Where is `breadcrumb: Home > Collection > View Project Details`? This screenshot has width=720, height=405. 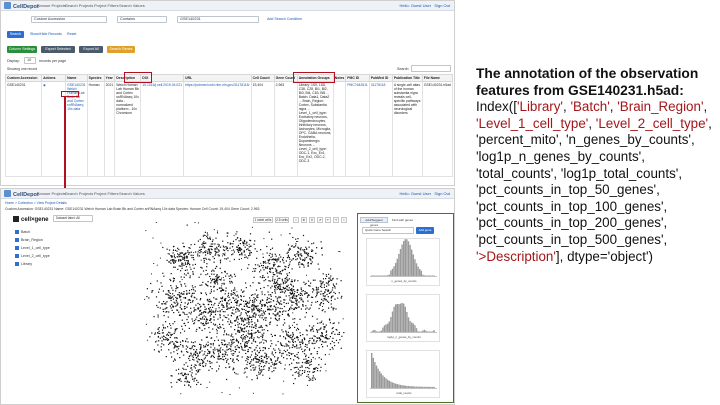 breadcrumb: Home > Collection > View Project Details is located at coordinates (36, 203).